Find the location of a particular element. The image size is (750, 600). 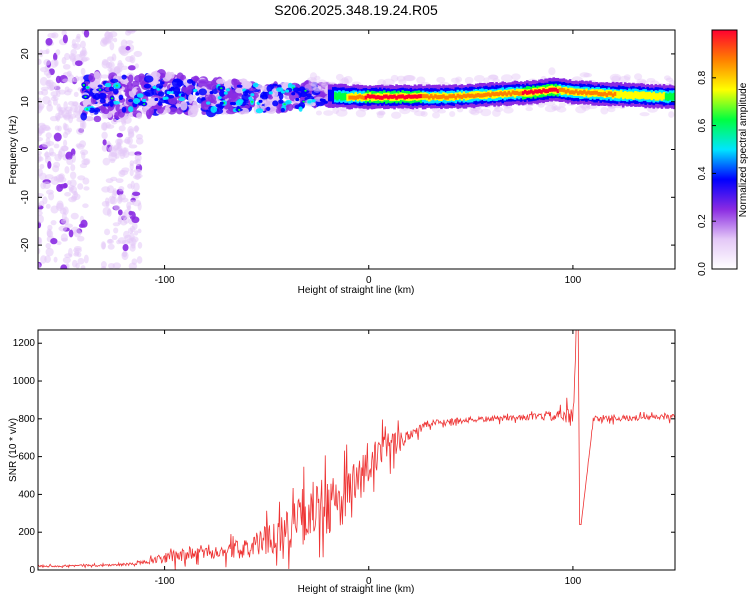

snr-y-tick-label: 0 is located at coordinates (32, 570).